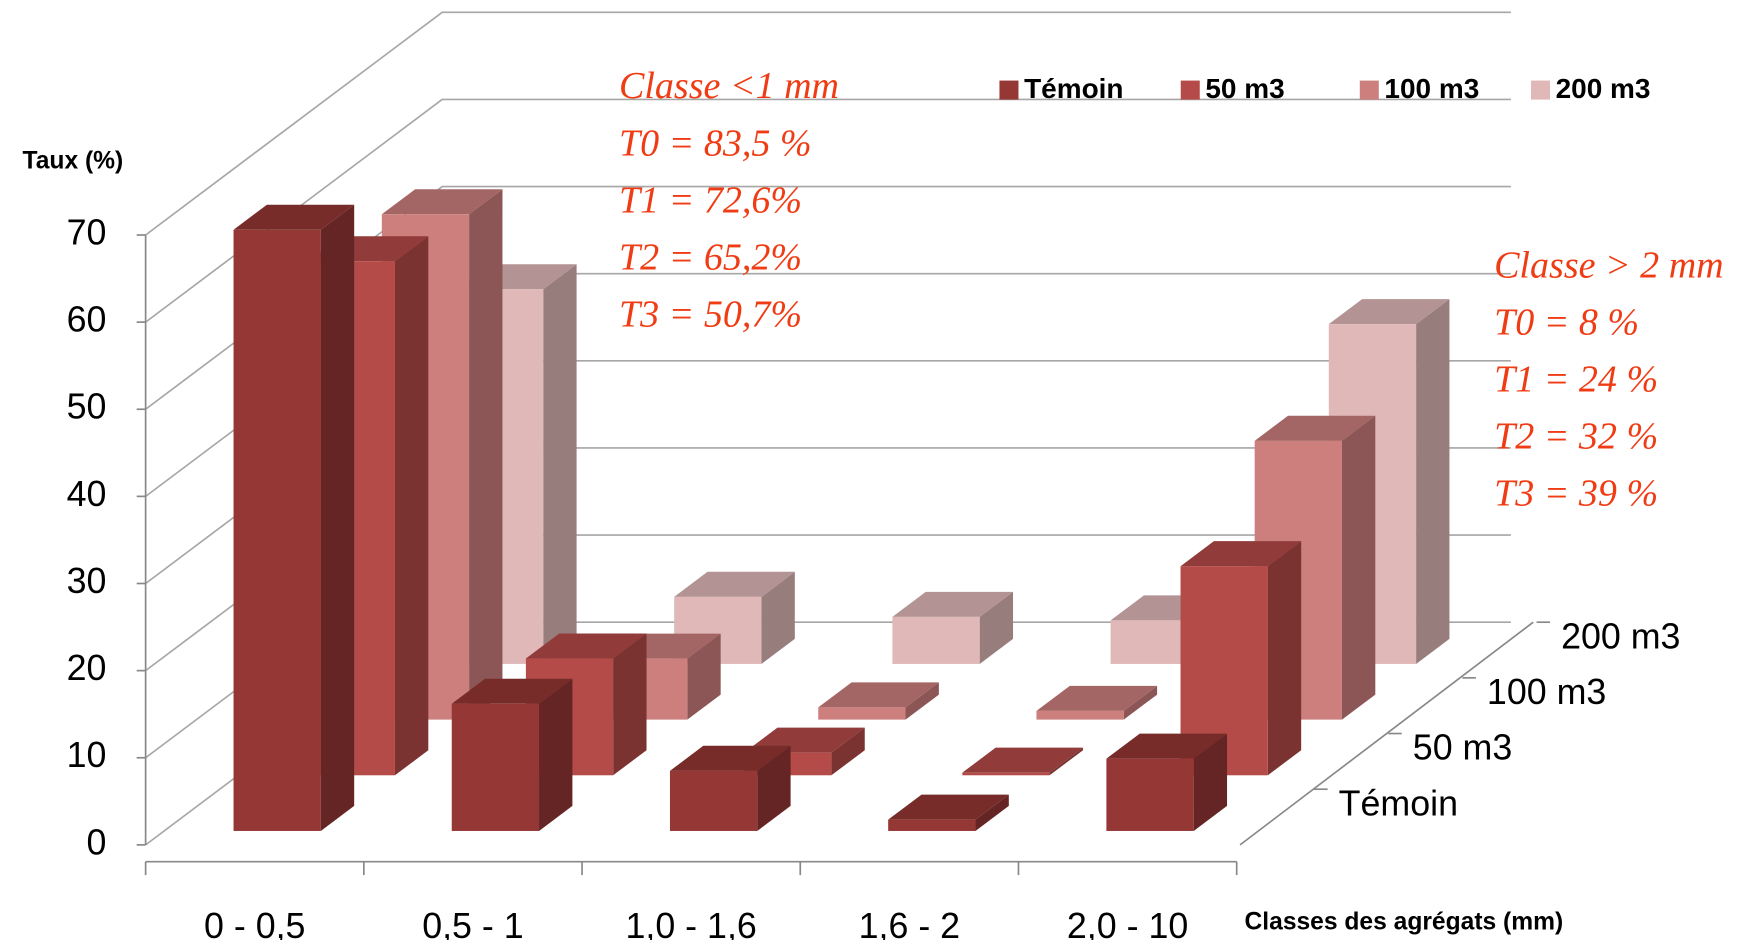  Describe the element at coordinates (1609, 265) in the screenshot. I see `annotation: Classe > 2 mm` at that location.